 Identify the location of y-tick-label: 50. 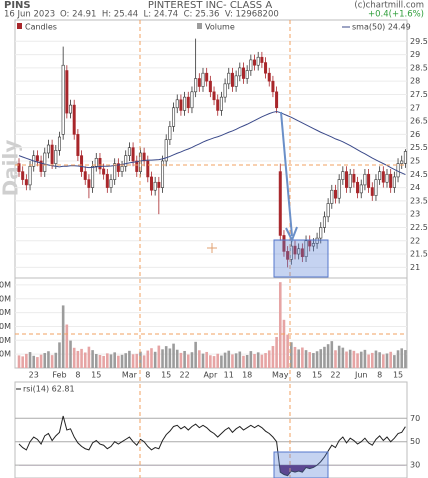
(415, 441).